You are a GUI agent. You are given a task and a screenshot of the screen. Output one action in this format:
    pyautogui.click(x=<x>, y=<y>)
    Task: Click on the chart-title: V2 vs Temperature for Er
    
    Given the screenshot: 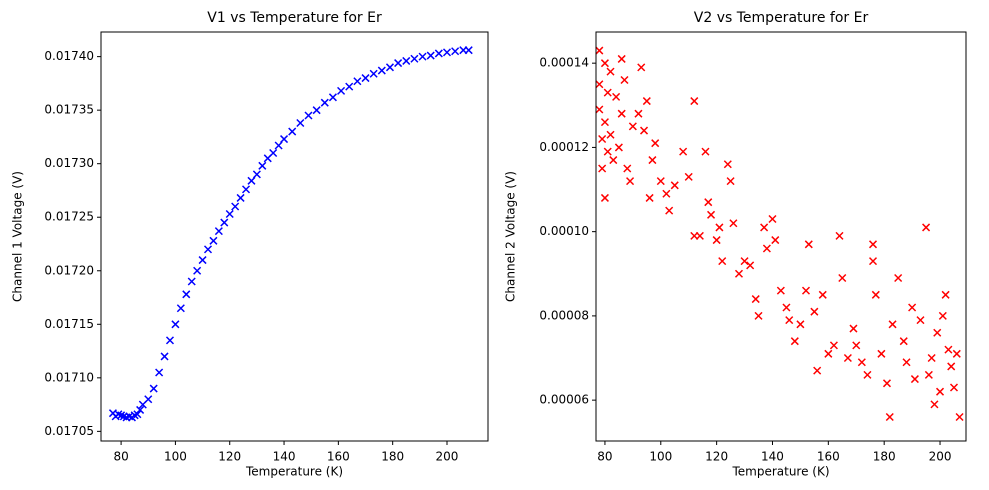 What is the action you would take?
    pyautogui.click(x=781, y=18)
    